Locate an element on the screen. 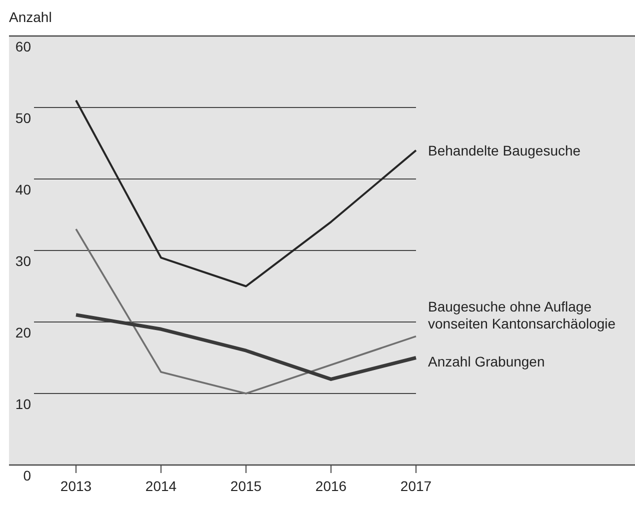 This screenshot has width=635, height=513. x-tick-label: 2015 is located at coordinates (246, 486).